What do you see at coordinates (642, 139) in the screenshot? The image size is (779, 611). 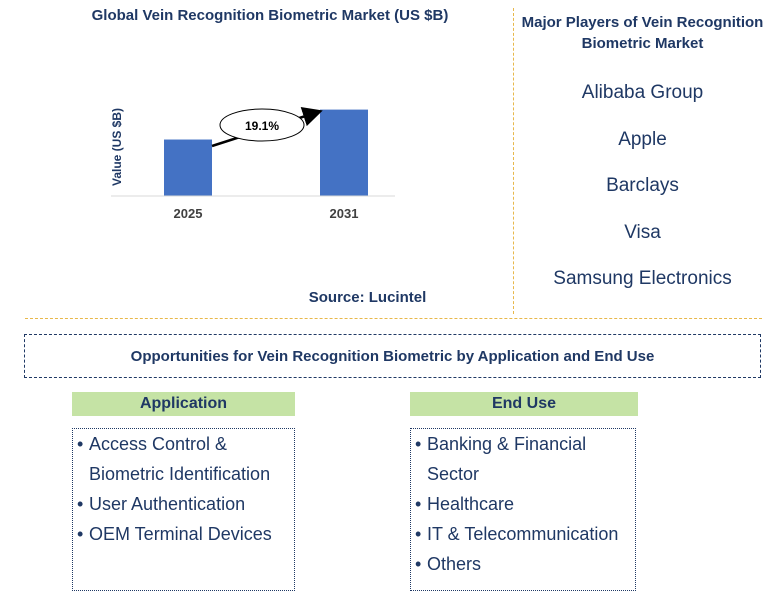 I see `player-item: Apple` at bounding box center [642, 139].